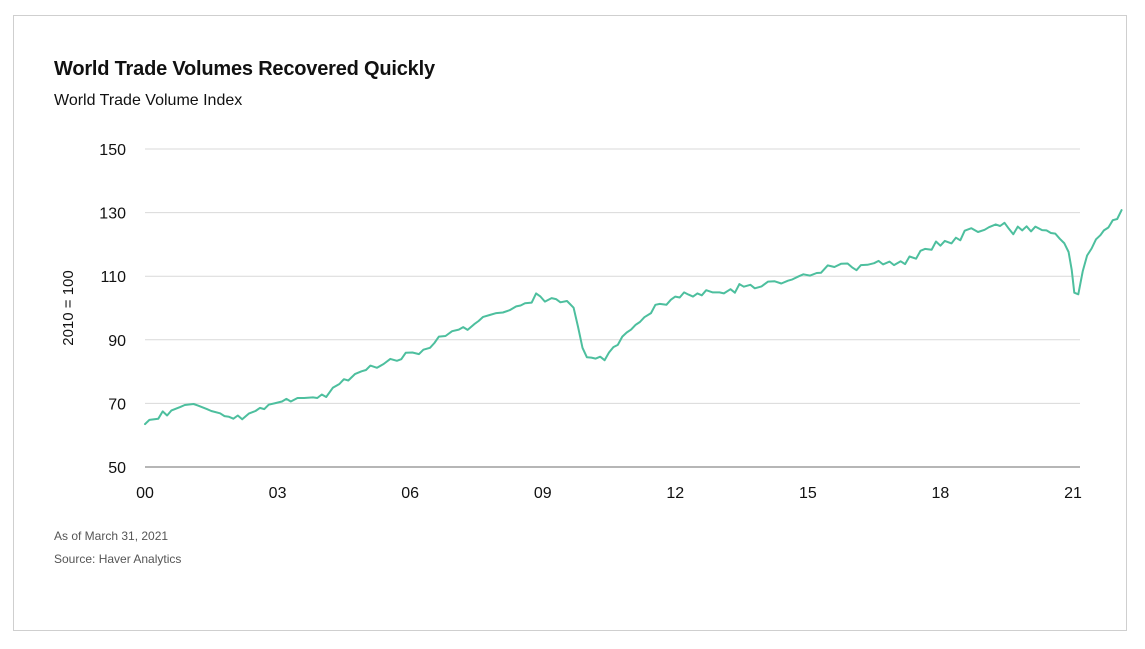 This screenshot has width=1145, height=649. What do you see at coordinates (112, 309) in the screenshot?
I see `y-axis-ticks: 50 70 90 110 130 150` at bounding box center [112, 309].